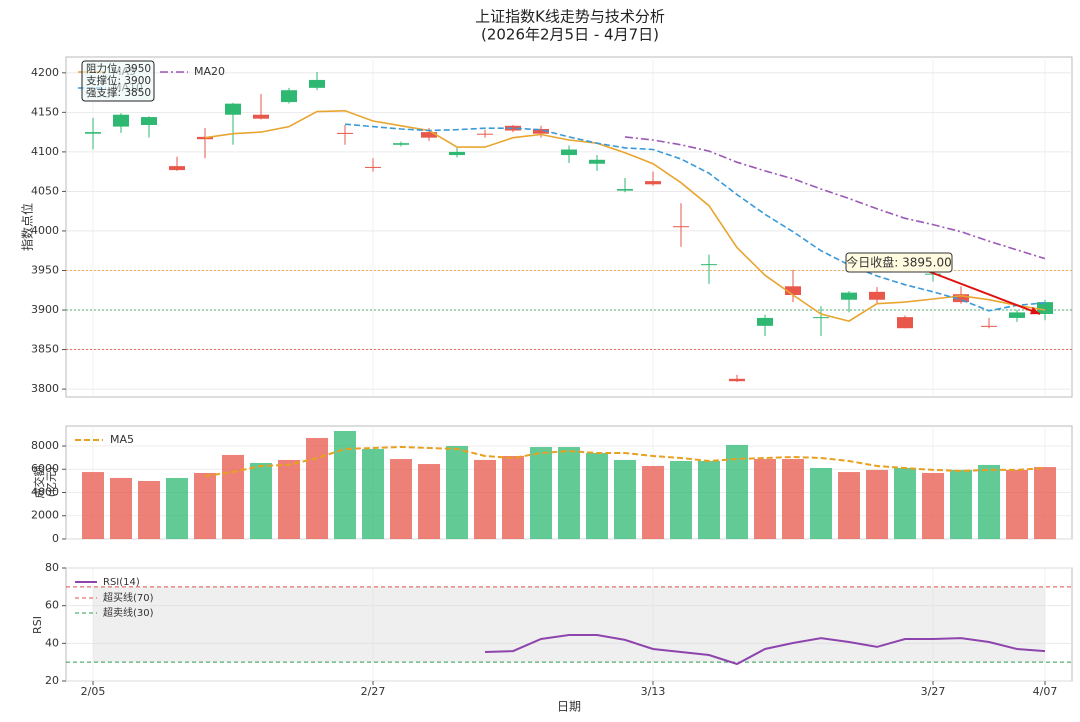  What do you see at coordinates (52, 680) in the screenshot?
I see `y-tick-label: 20` at bounding box center [52, 680].